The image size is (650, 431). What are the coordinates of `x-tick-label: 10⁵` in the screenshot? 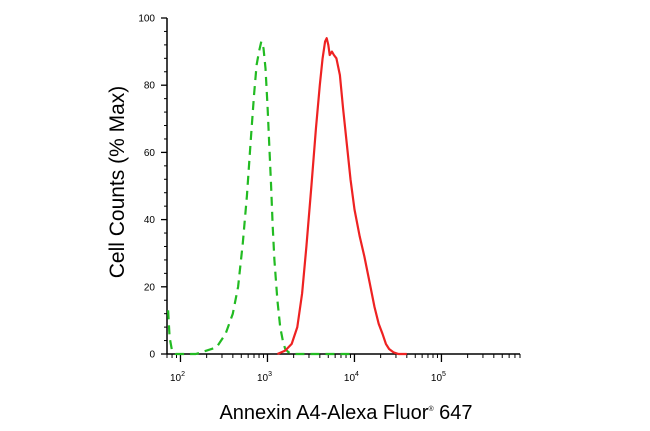 It's located at (438, 377).